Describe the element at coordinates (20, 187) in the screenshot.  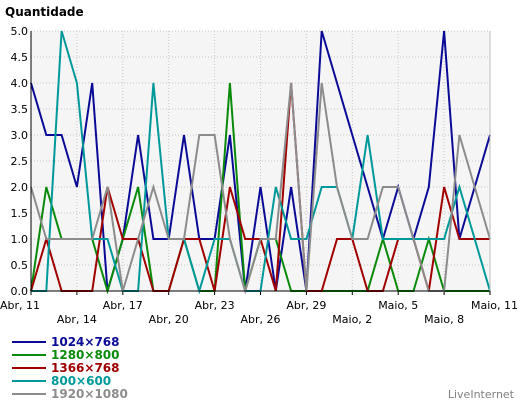
I see `y-tick-label: 2.0` at that location.